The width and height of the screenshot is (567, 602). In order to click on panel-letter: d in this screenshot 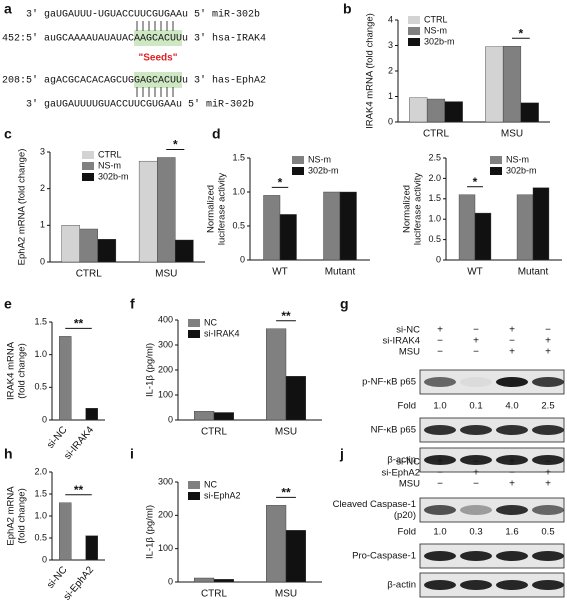, I will do `click(216, 134)`.